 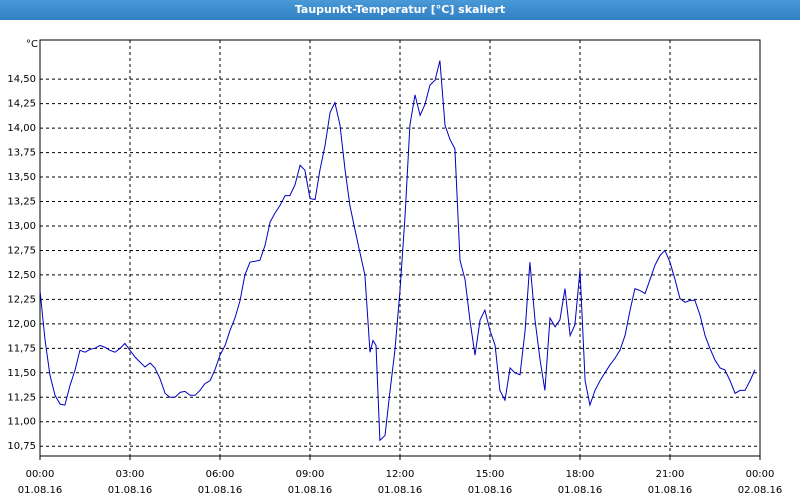 I want to click on x-tick-label: 18:00, so click(x=580, y=474).